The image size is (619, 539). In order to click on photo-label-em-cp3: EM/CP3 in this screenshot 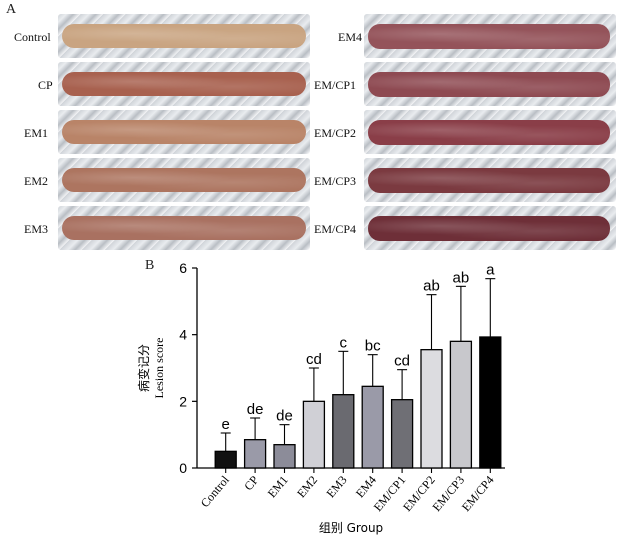, I will do `click(335, 181)`.